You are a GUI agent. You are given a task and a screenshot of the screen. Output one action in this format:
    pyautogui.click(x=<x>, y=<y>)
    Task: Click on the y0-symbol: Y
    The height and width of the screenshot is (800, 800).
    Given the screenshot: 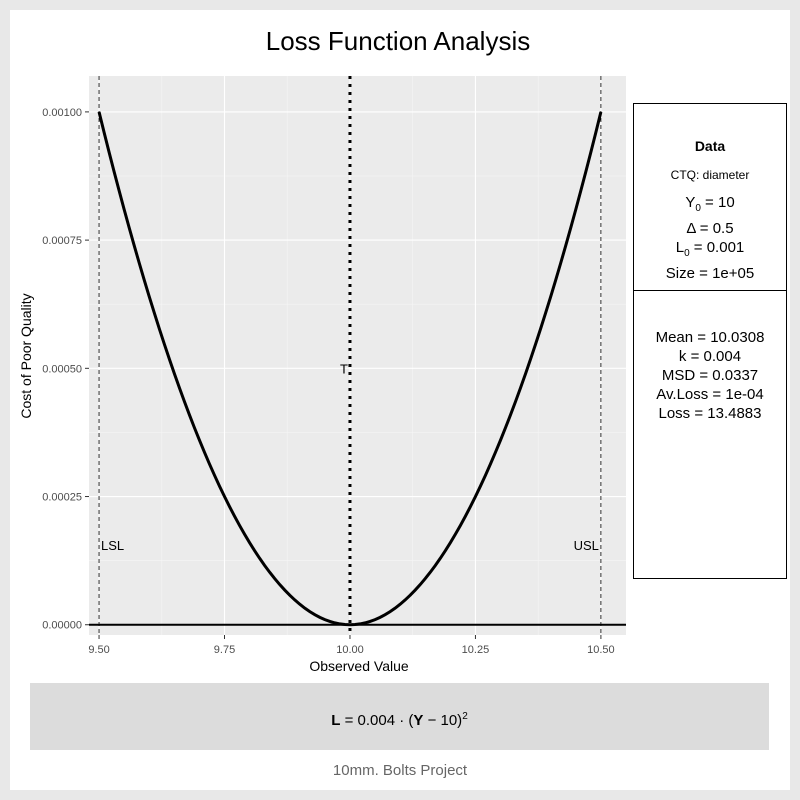 What is the action you would take?
    pyautogui.click(x=690, y=202)
    